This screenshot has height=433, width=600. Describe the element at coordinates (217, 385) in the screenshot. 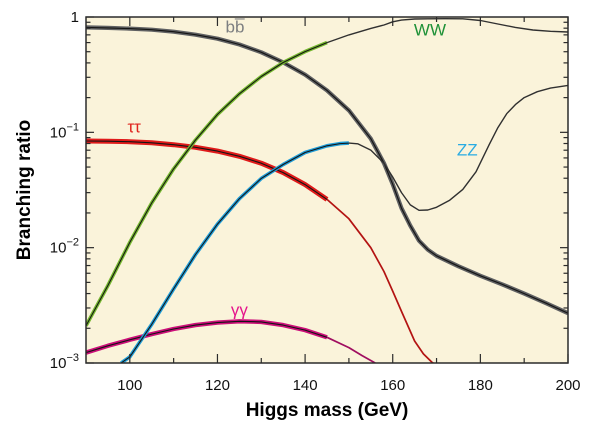

I see `x-tick-label: 120` at that location.